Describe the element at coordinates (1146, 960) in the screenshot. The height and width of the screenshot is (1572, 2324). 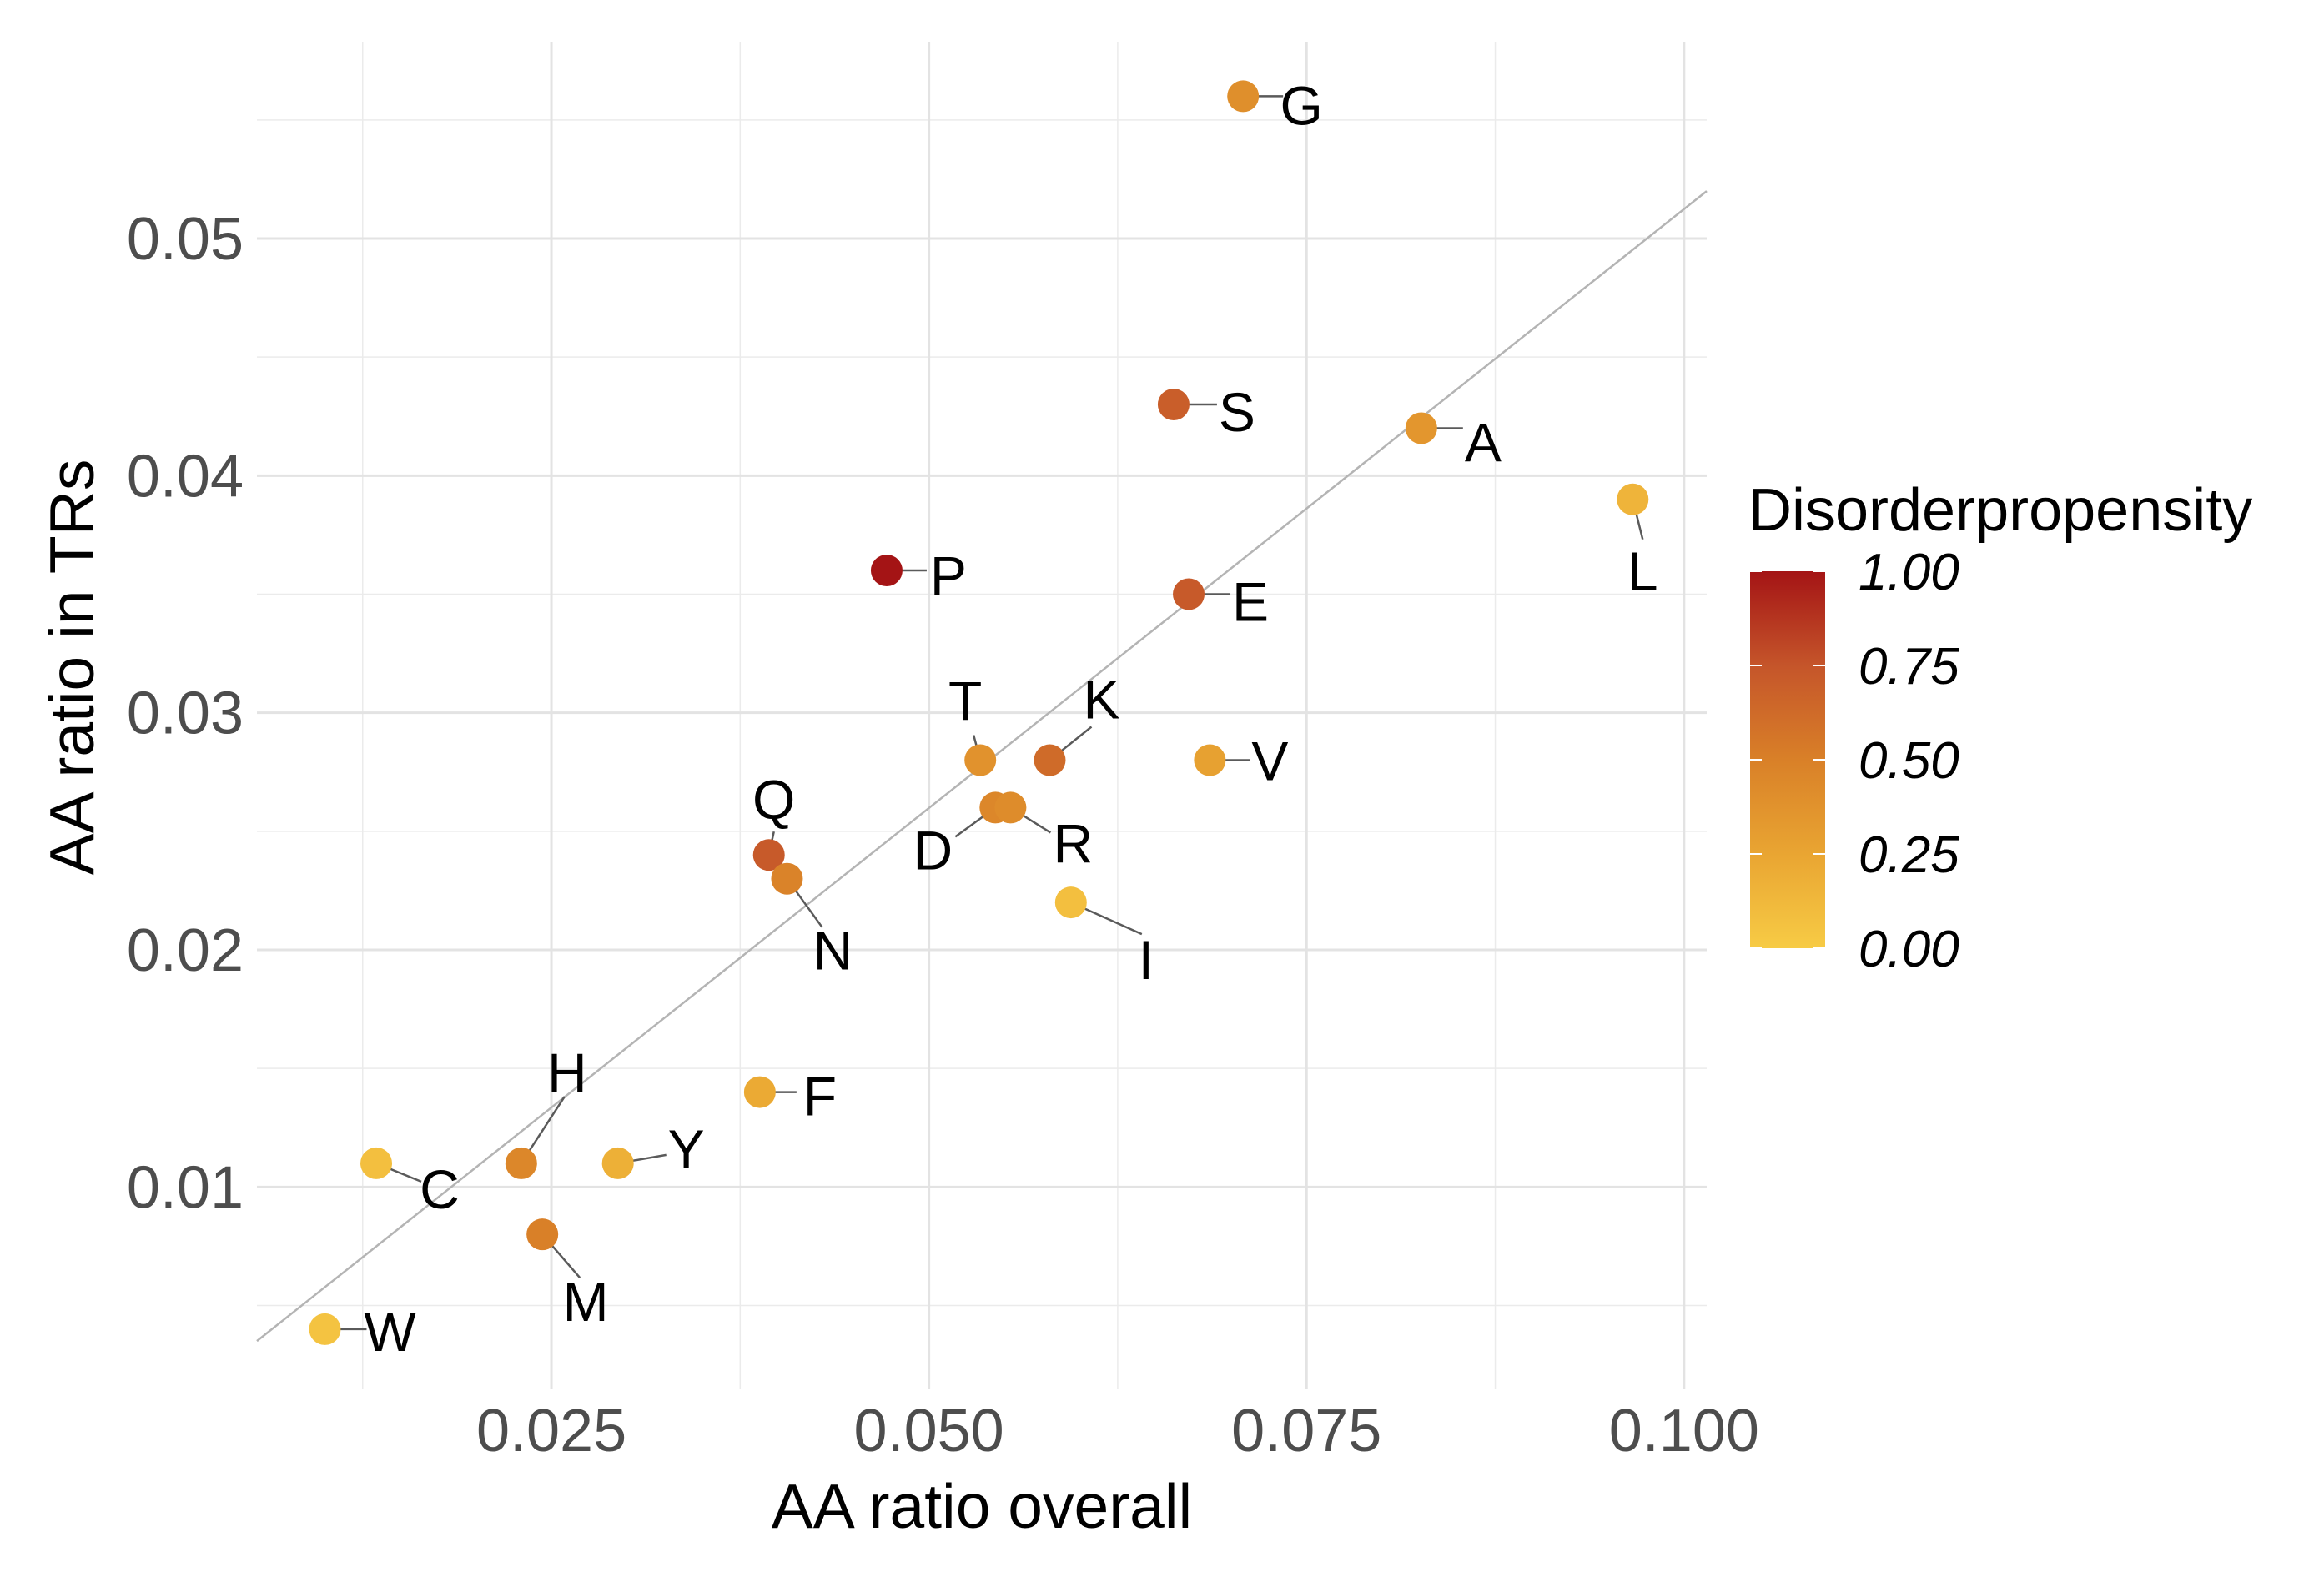
I see `point-label-I: I` at that location.